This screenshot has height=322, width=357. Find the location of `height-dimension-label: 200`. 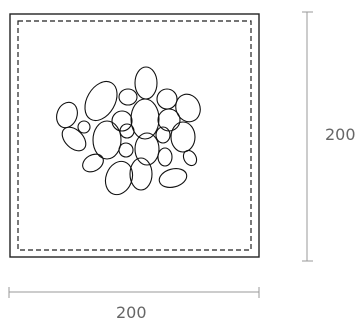

height-dimension-label: 200 is located at coordinates (340, 134).